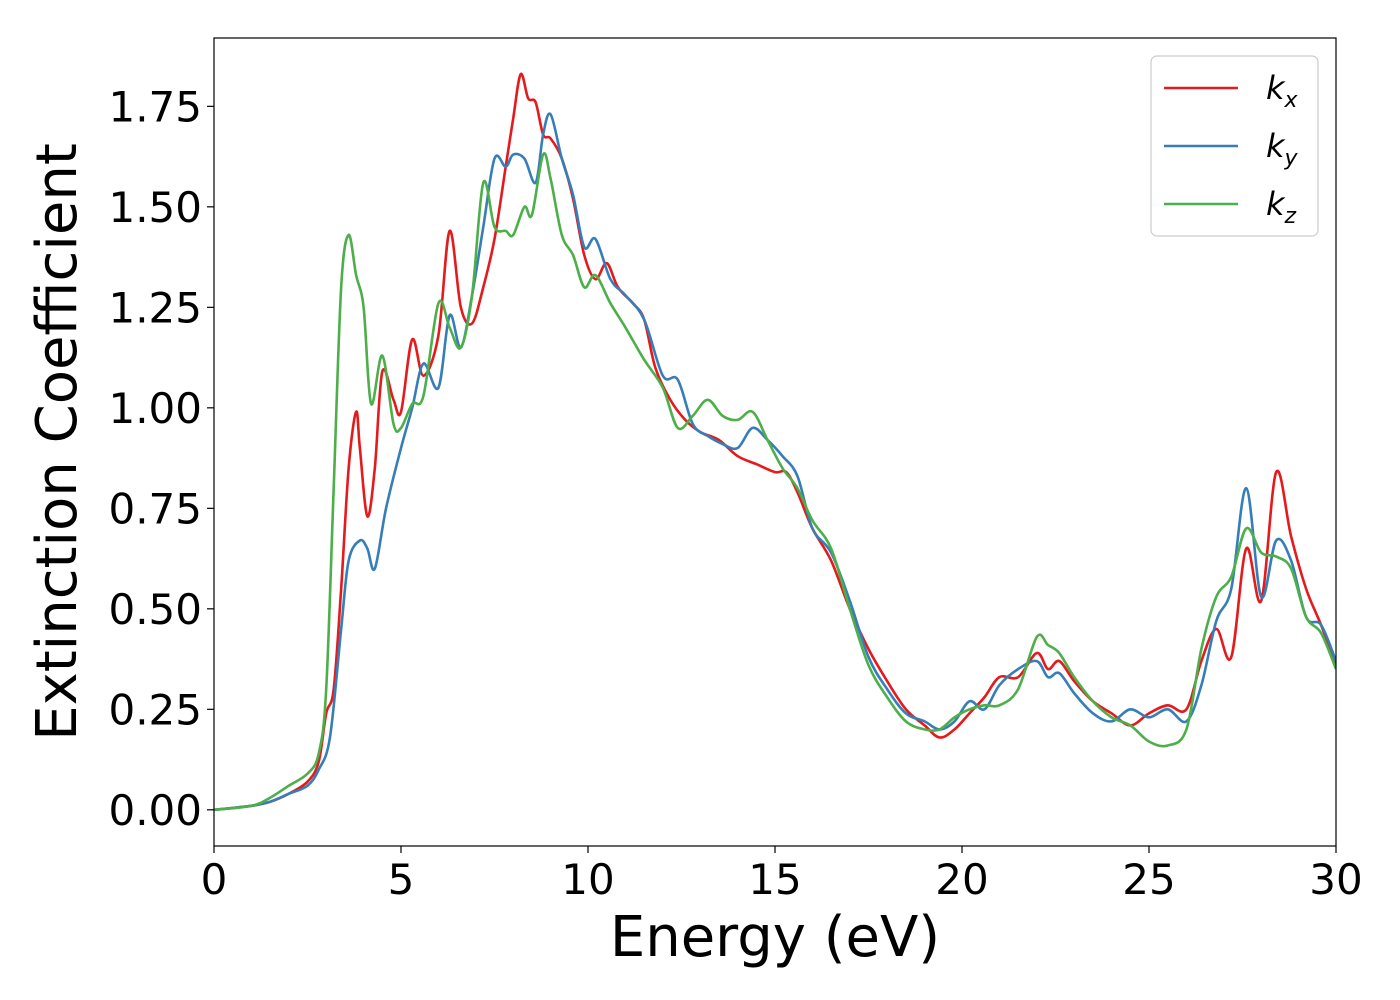  Describe the element at coordinates (774, 879) in the screenshot. I see `x-tick-label: 15` at that location.